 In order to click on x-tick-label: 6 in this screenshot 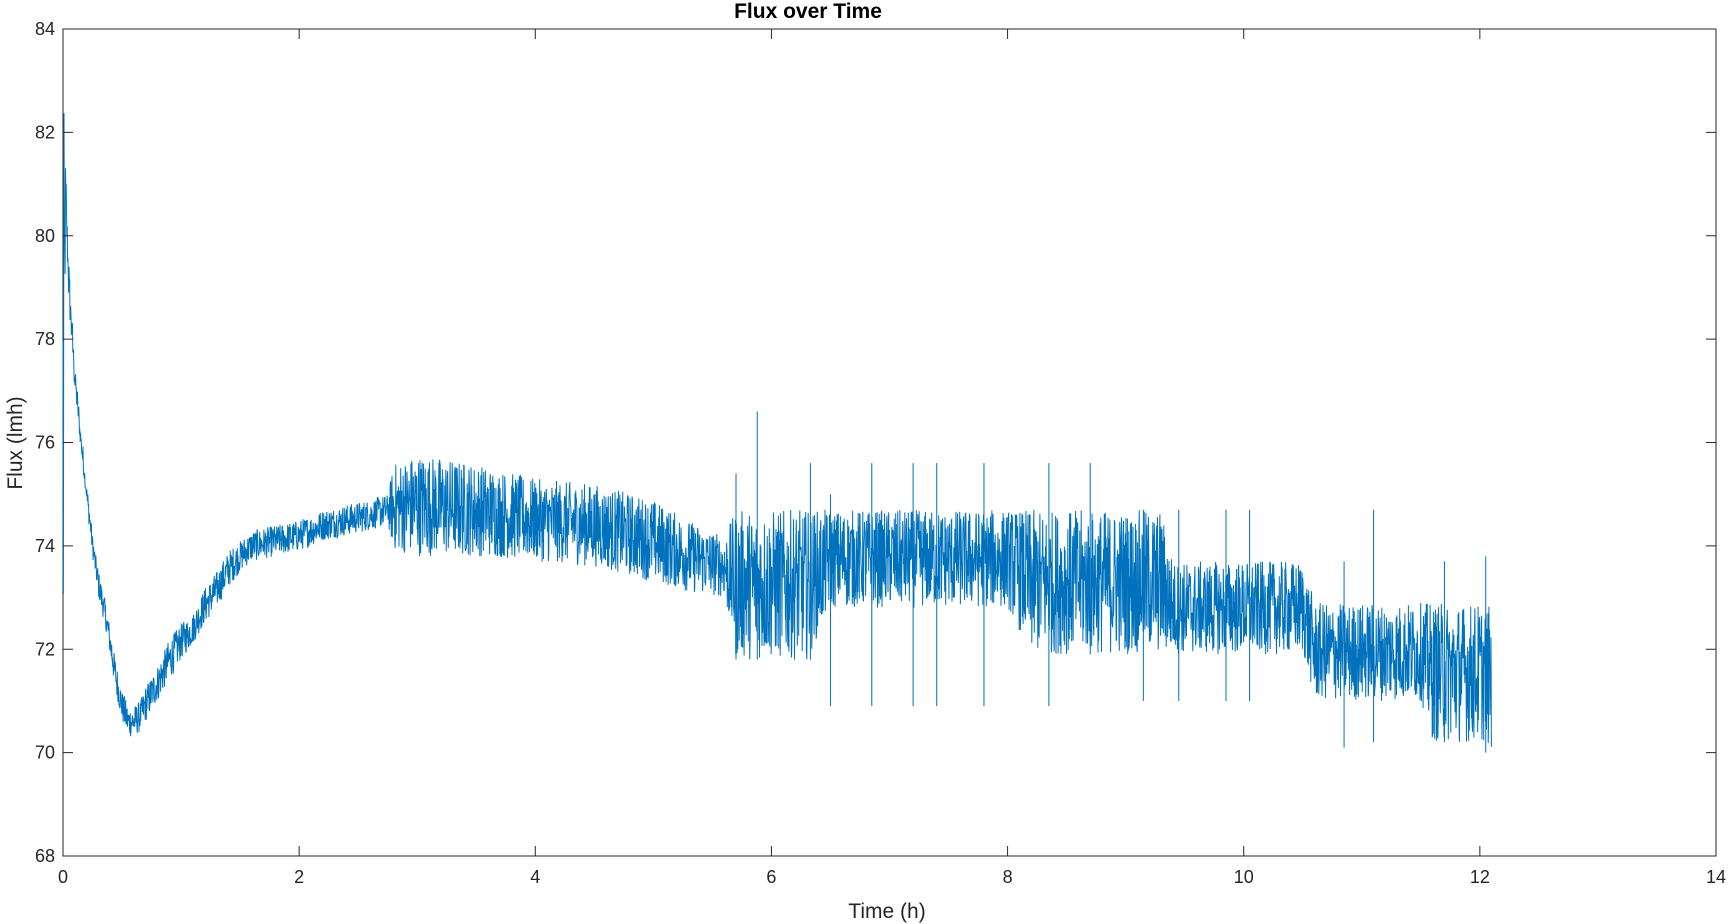, I will do `click(771, 877)`.